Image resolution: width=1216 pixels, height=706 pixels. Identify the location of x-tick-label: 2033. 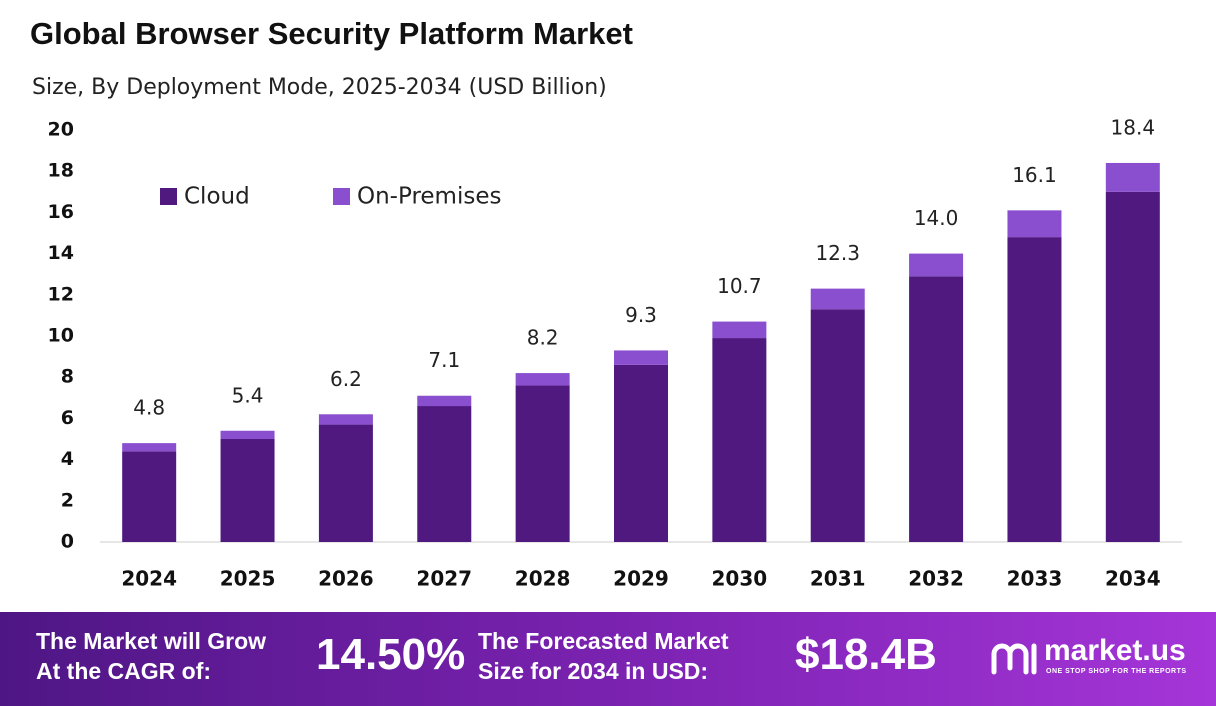
(1035, 579).